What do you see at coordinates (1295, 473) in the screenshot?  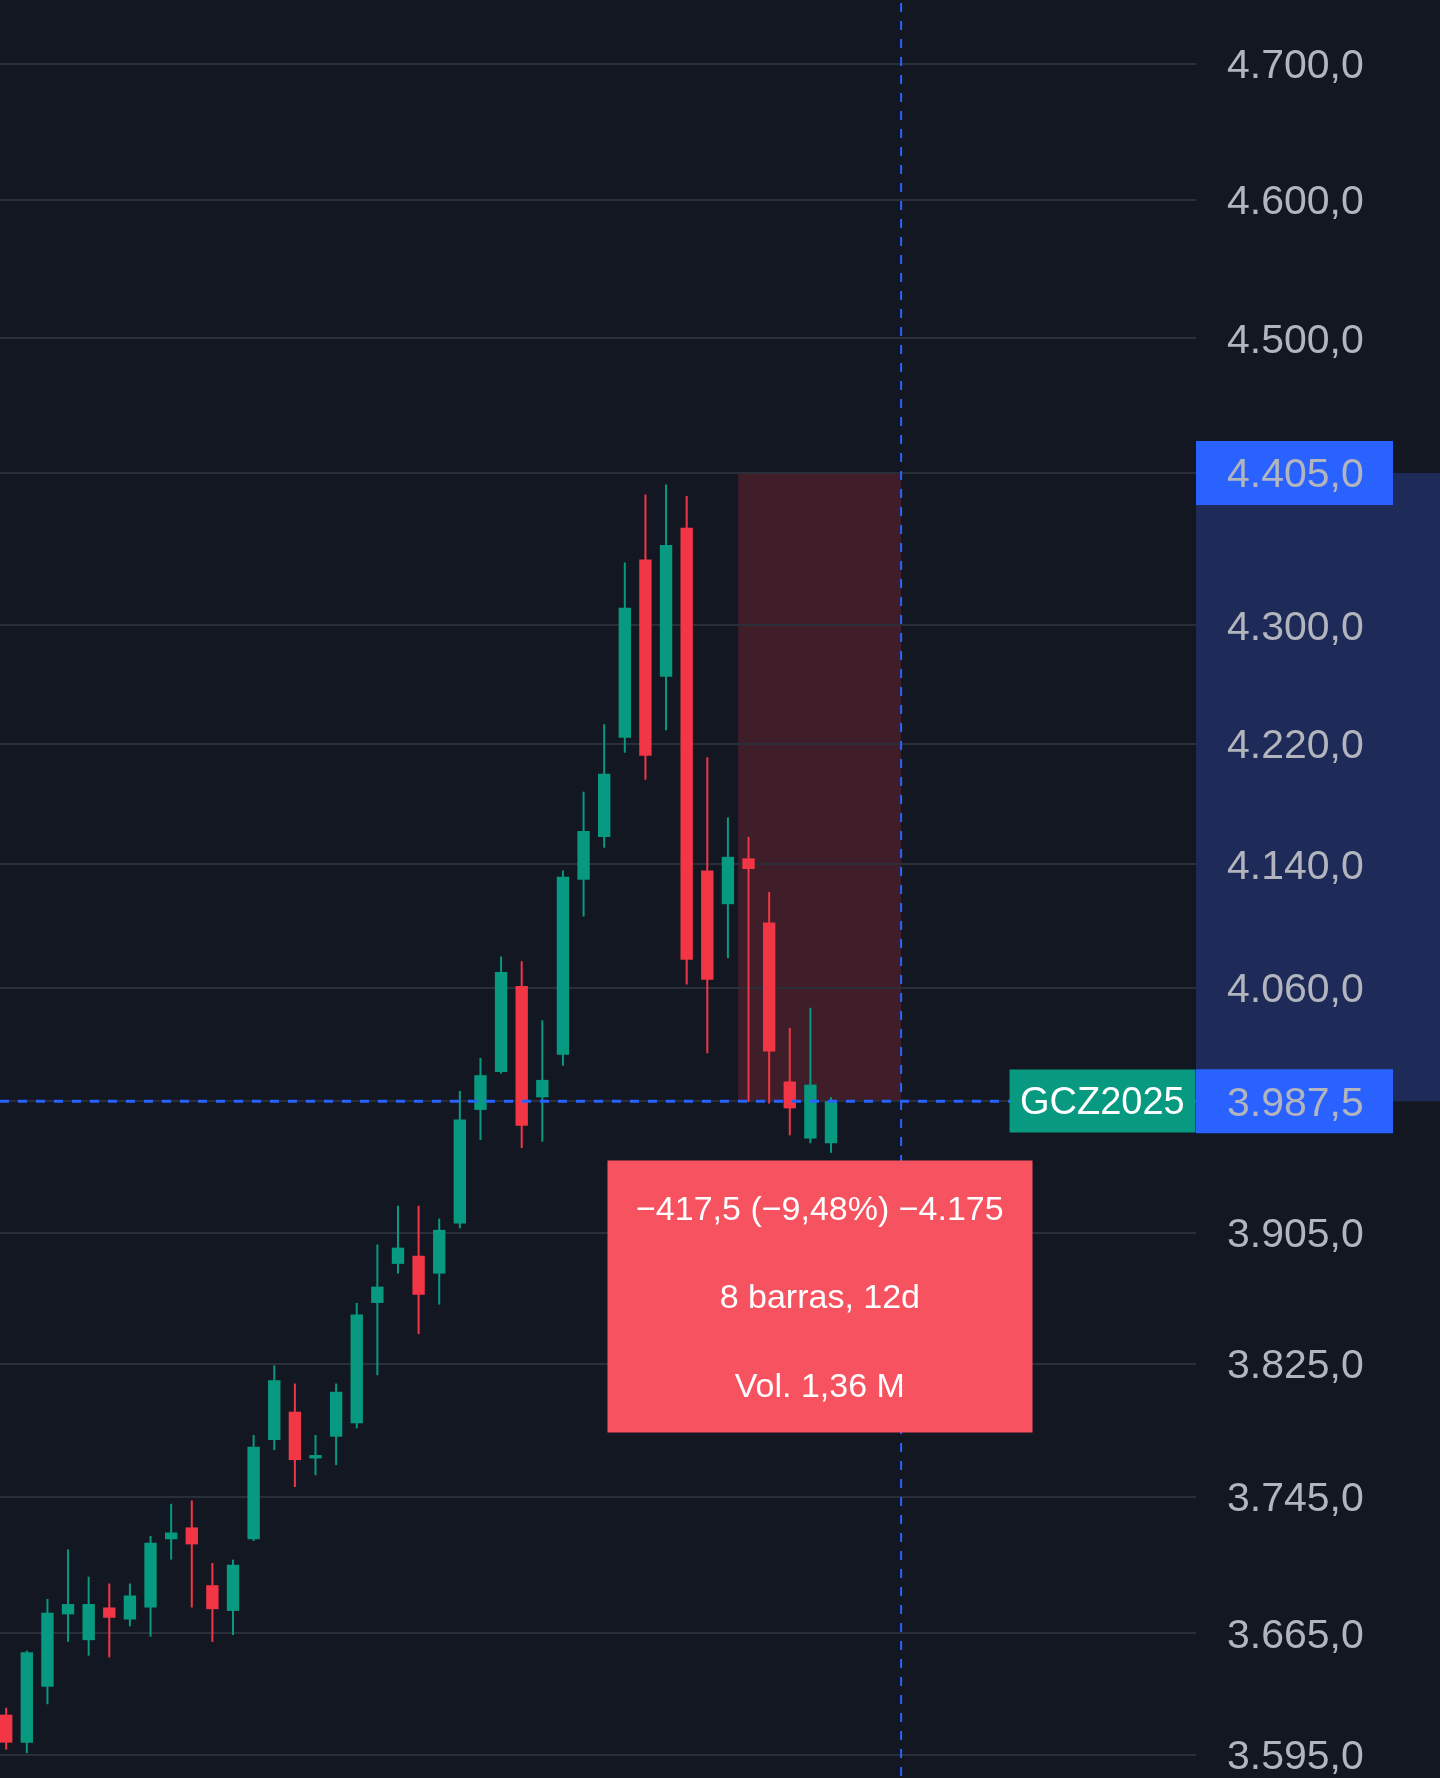 I see `y-tick-label: 4.405,0` at bounding box center [1295, 473].